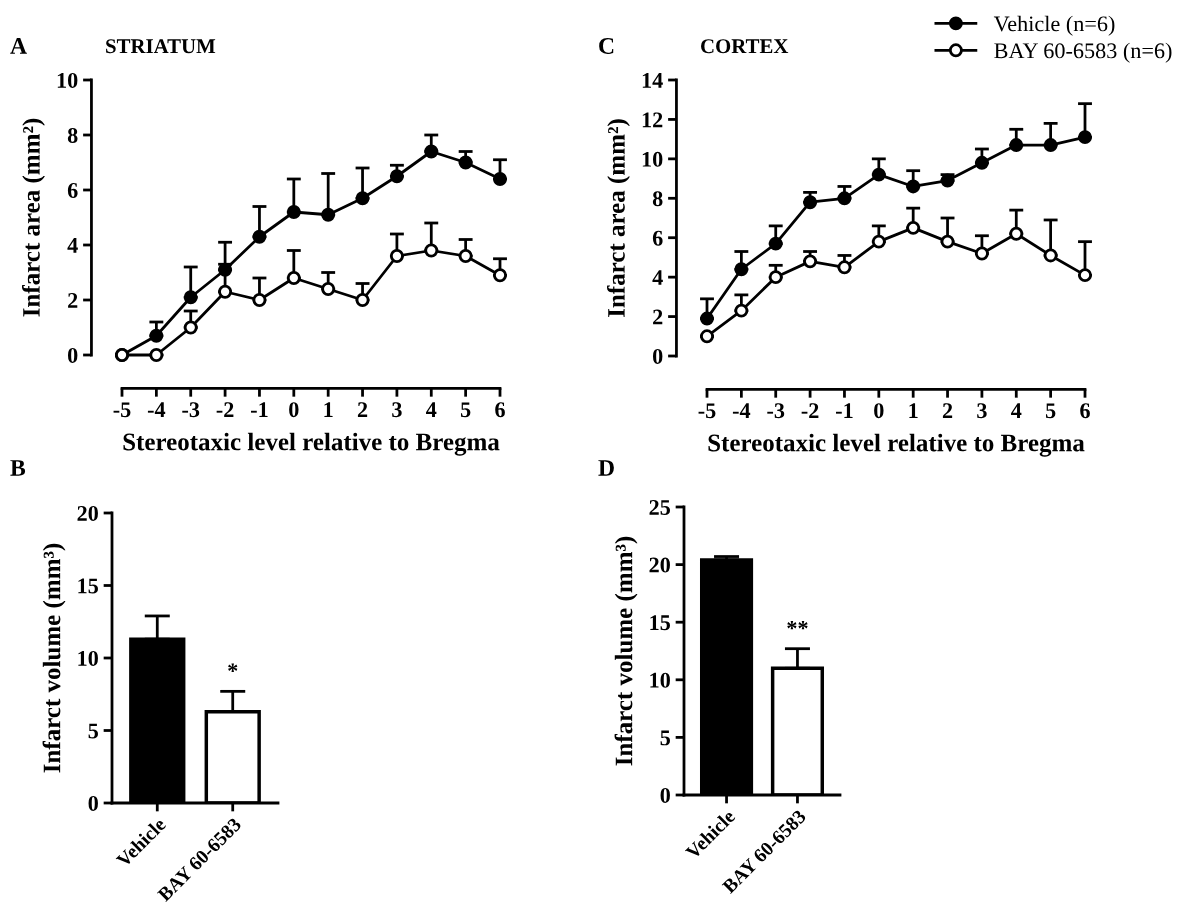 This screenshot has height=919, width=1188. What do you see at coordinates (606, 46) in the screenshot?
I see `text: C` at bounding box center [606, 46].